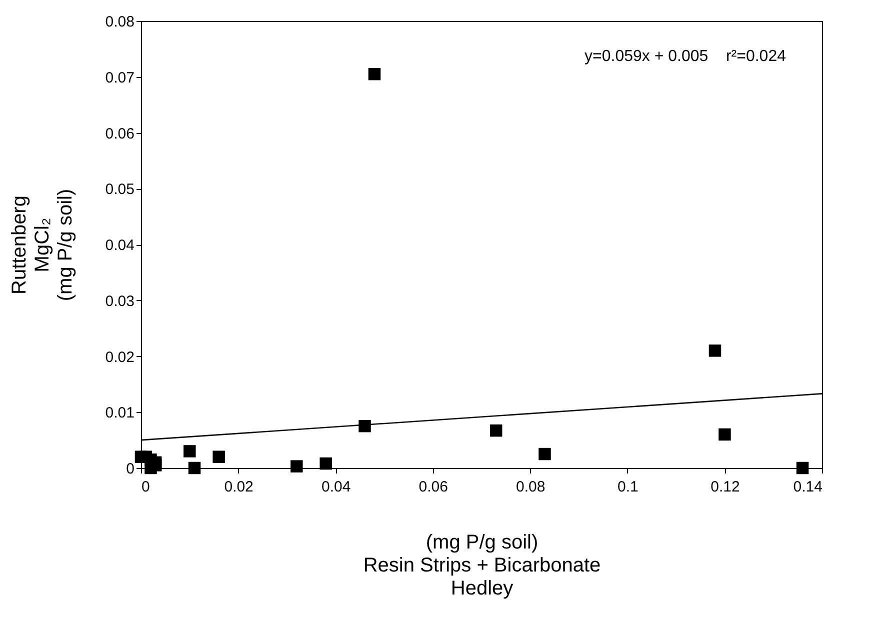 The width and height of the screenshot is (895, 617). Describe the element at coordinates (482, 566) in the screenshot. I see `x-axis-title: (mg P/g soil) Resin Strips + Bicarbonate Hedley` at that location.